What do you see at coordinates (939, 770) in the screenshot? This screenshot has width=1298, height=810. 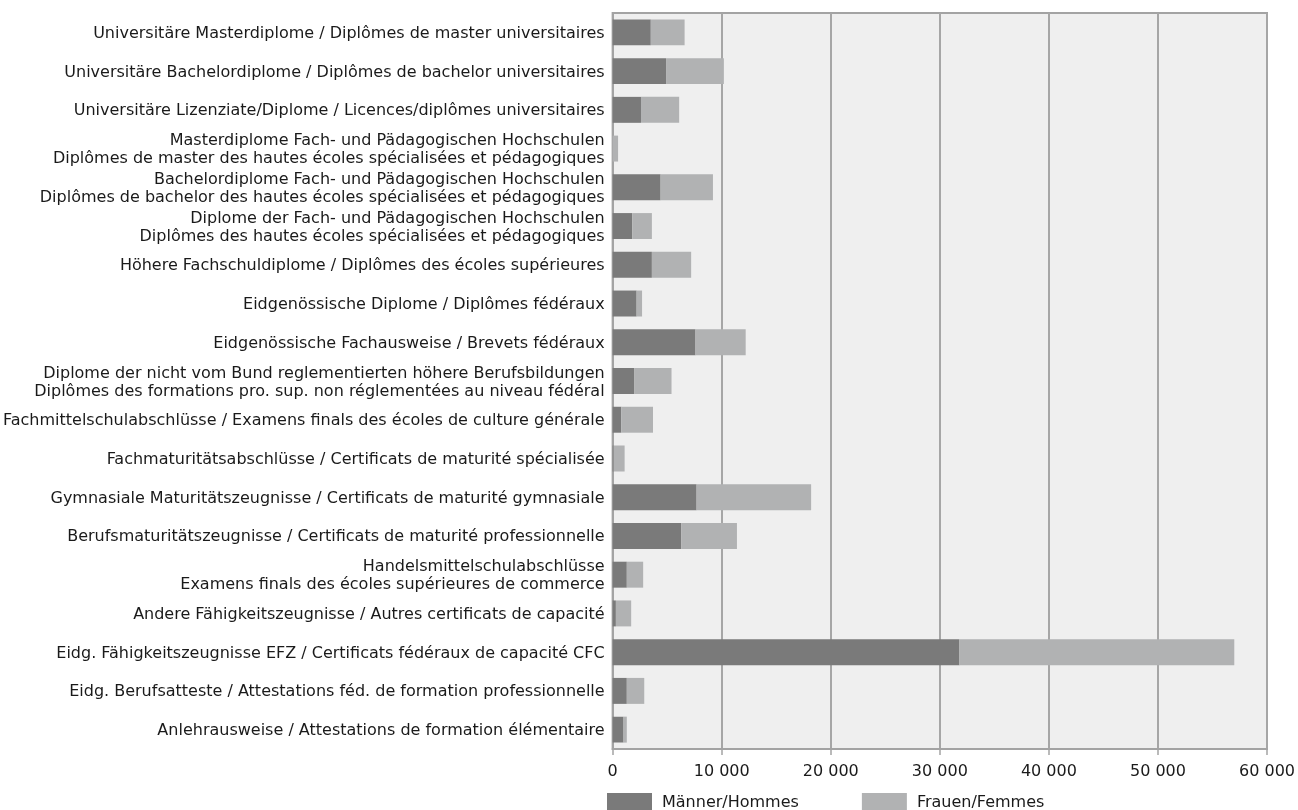 I see `x-tick-label: 30 000` at bounding box center [939, 770].